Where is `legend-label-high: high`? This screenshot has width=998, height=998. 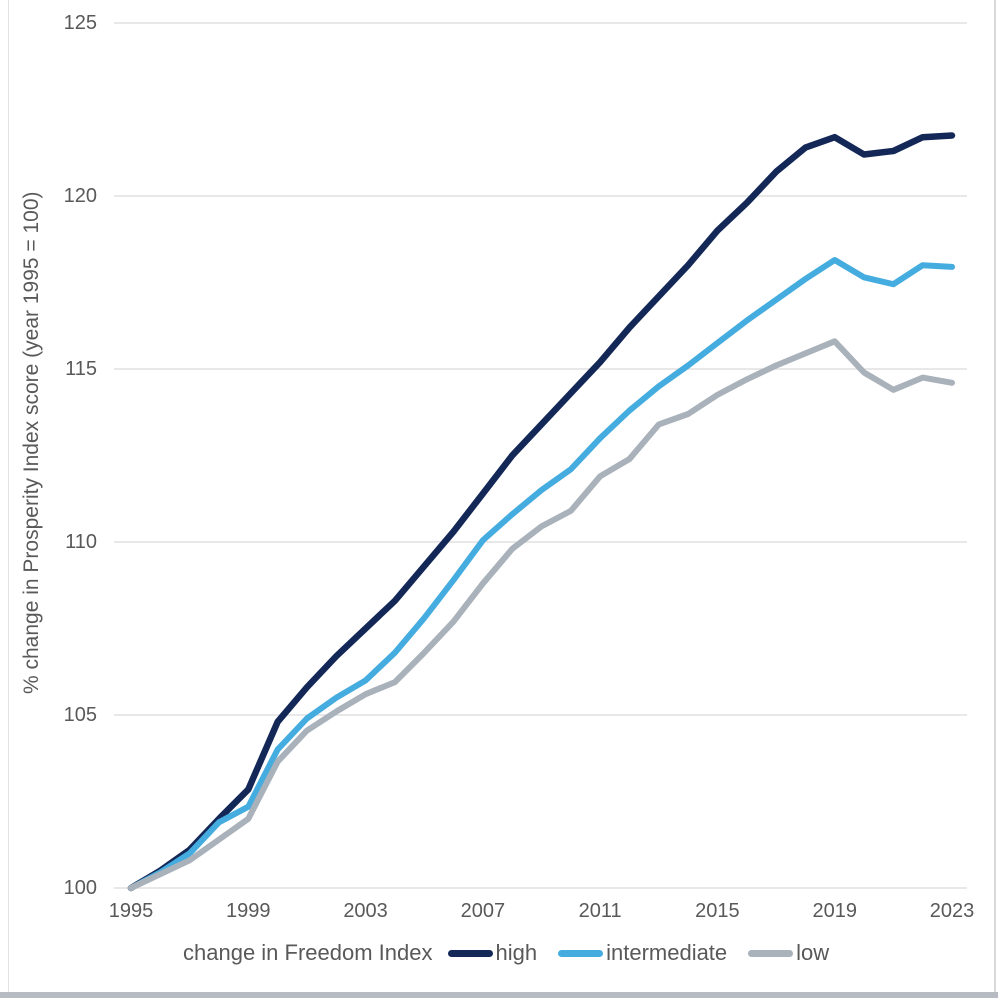
legend-label-high: high is located at coordinates (516, 952).